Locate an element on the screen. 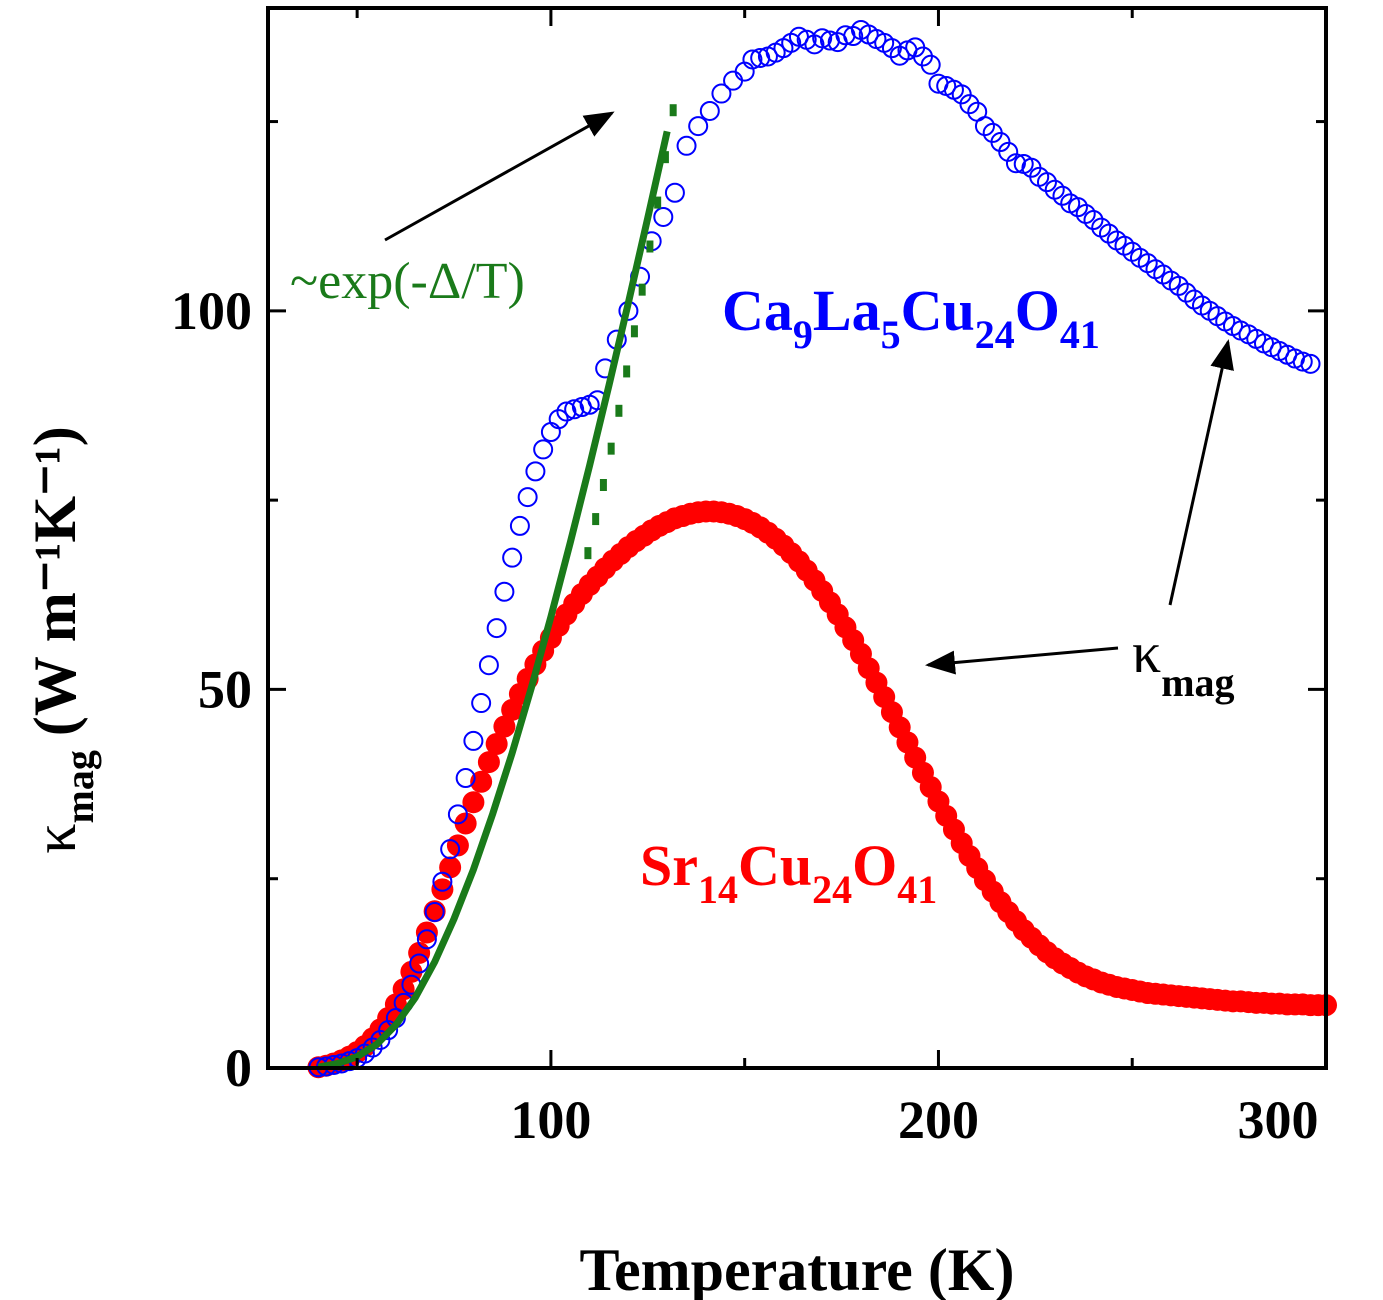  x-tick-label-300: 300 is located at coordinates (1278, 1120).